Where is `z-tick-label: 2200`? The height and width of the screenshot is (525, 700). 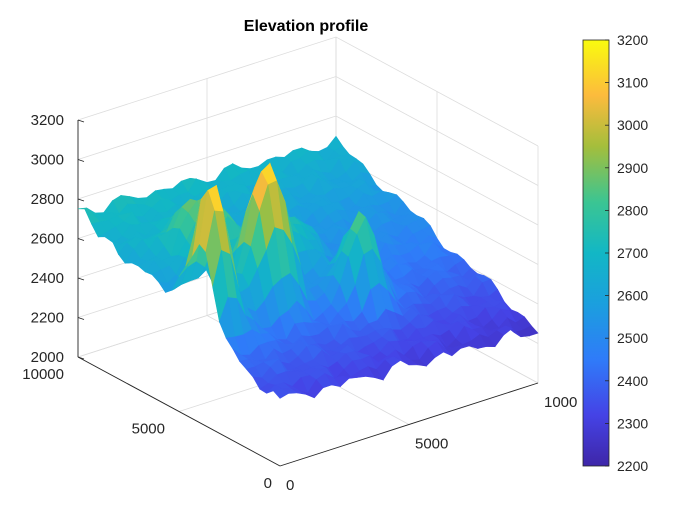
z-tick-label: 2200 is located at coordinates (47, 318).